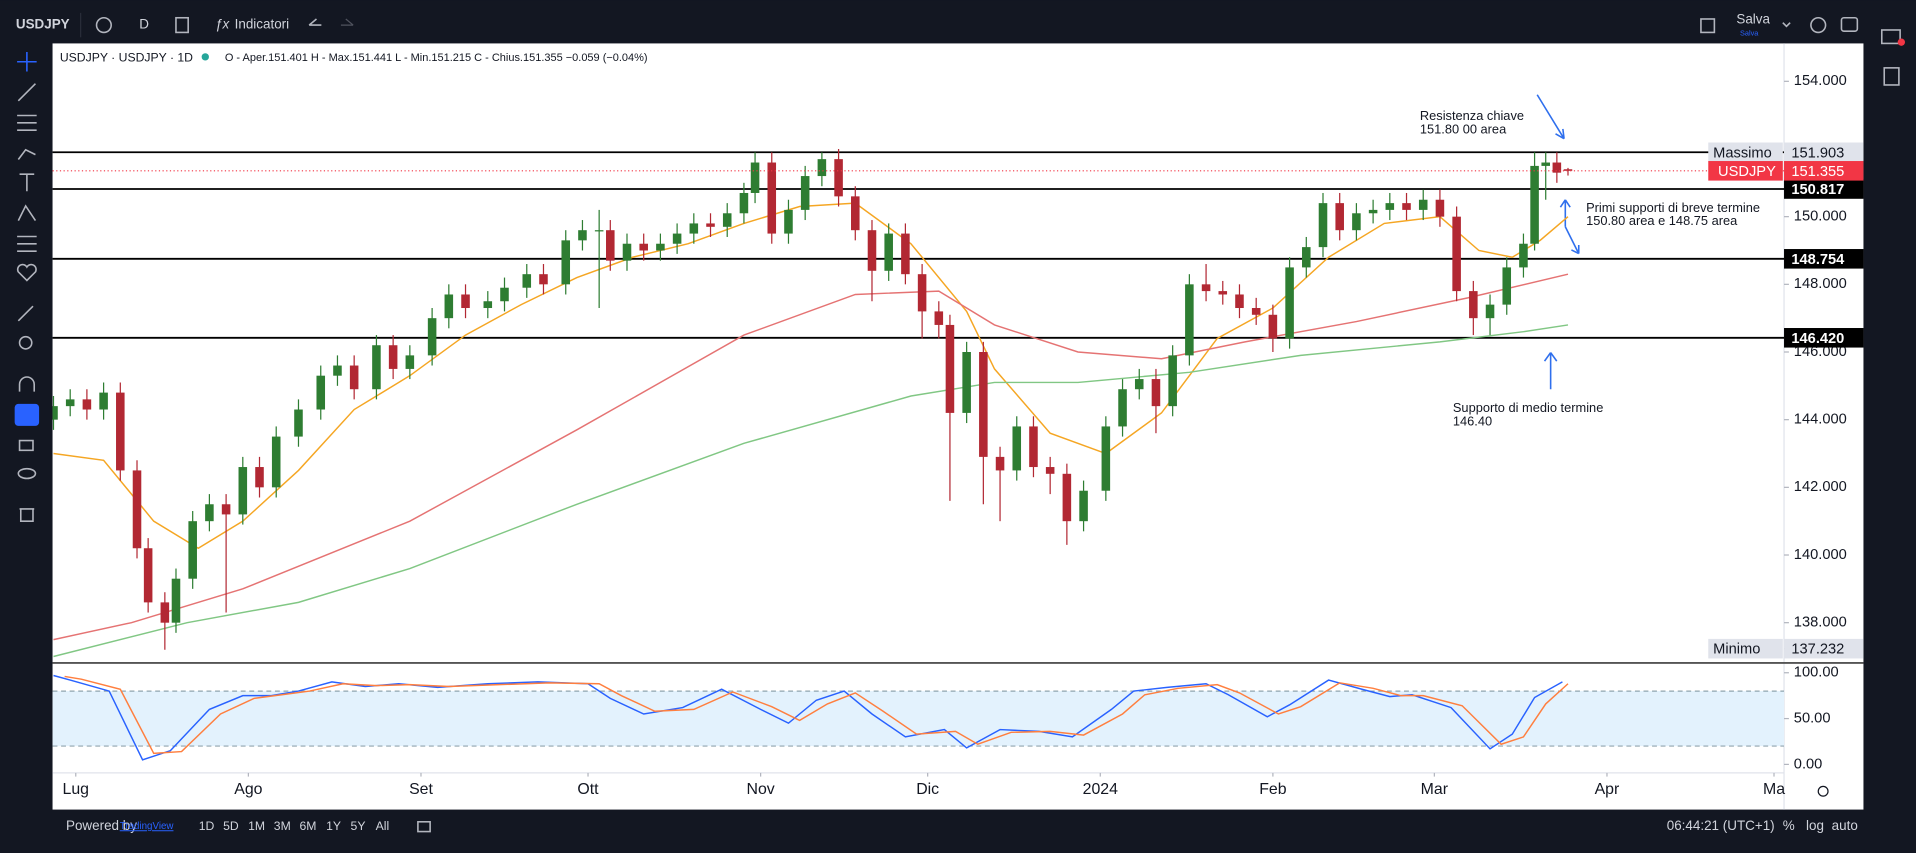  Describe the element at coordinates (1789, 825) in the screenshot. I see `percent-toggle: %` at that location.